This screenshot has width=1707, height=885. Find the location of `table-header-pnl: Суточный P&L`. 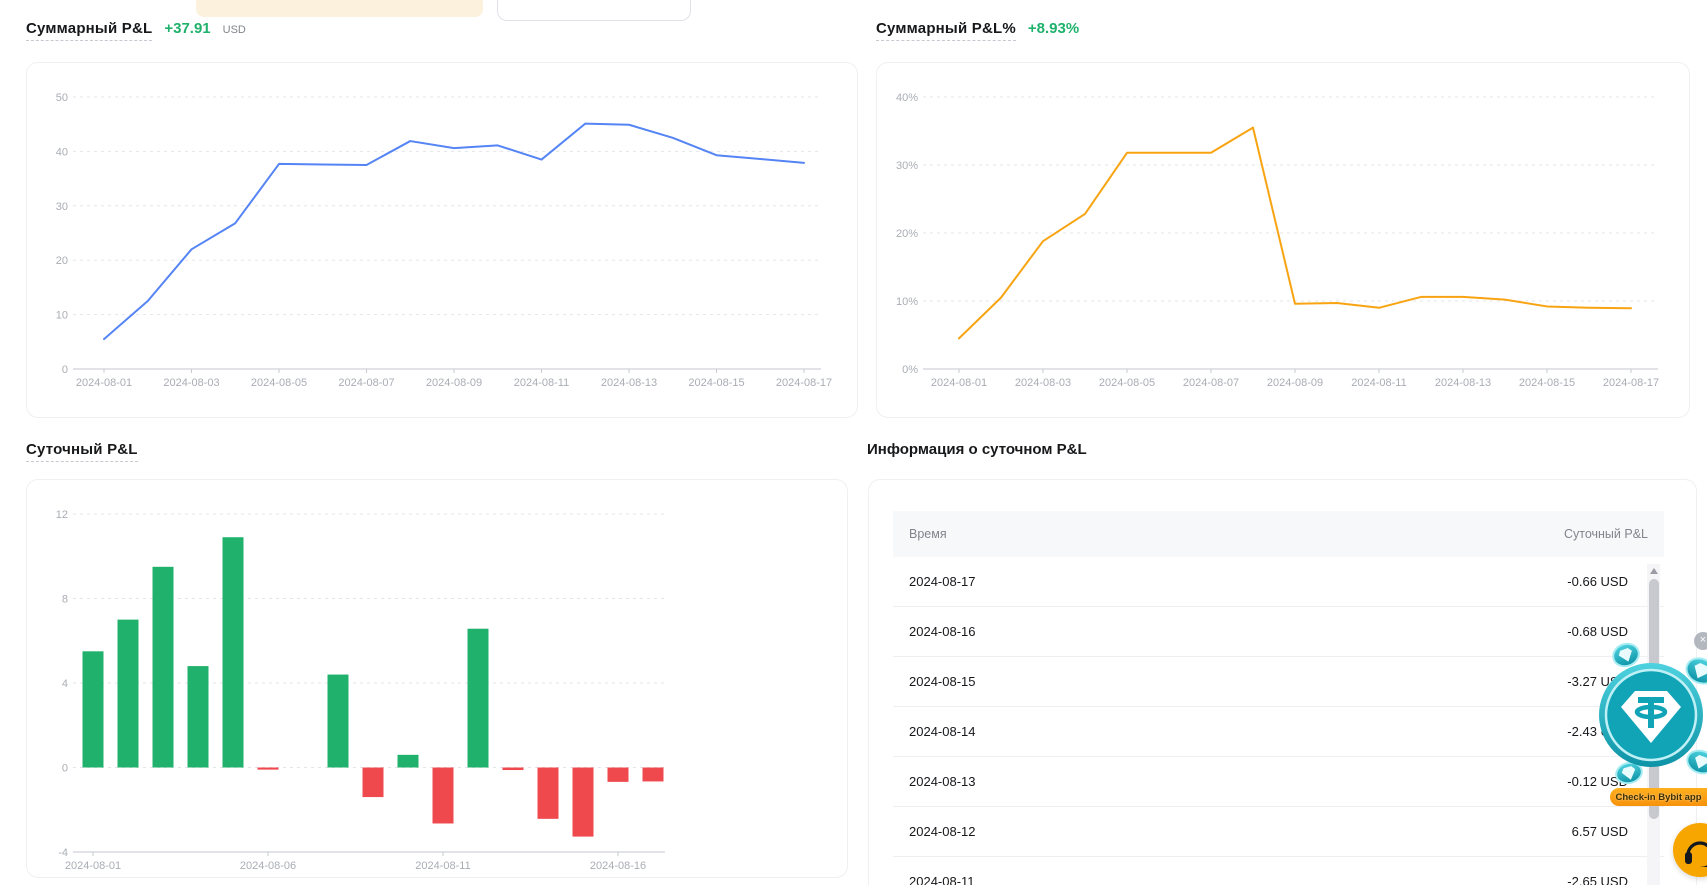

table-header-pnl: Суточный P&L is located at coordinates (1605, 534).